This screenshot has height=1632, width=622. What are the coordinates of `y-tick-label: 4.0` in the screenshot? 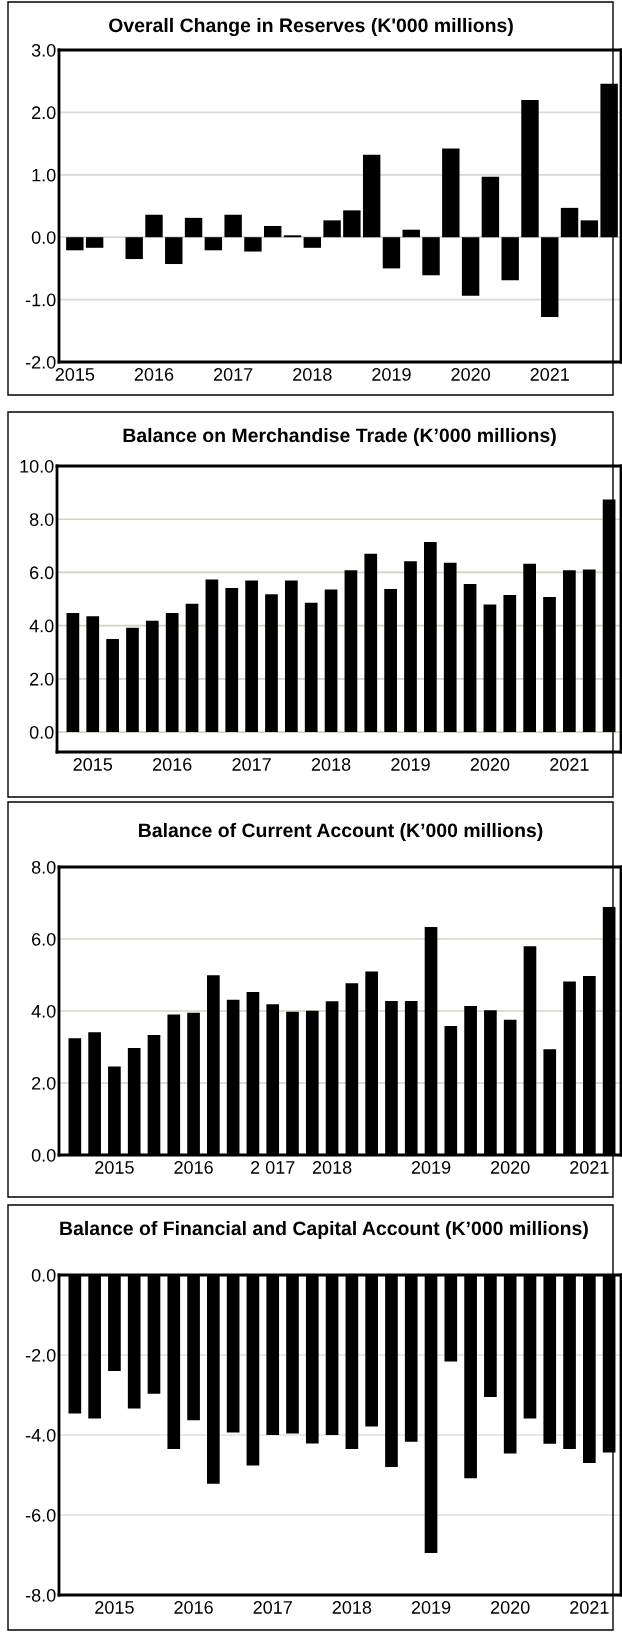 It's located at (41, 626).